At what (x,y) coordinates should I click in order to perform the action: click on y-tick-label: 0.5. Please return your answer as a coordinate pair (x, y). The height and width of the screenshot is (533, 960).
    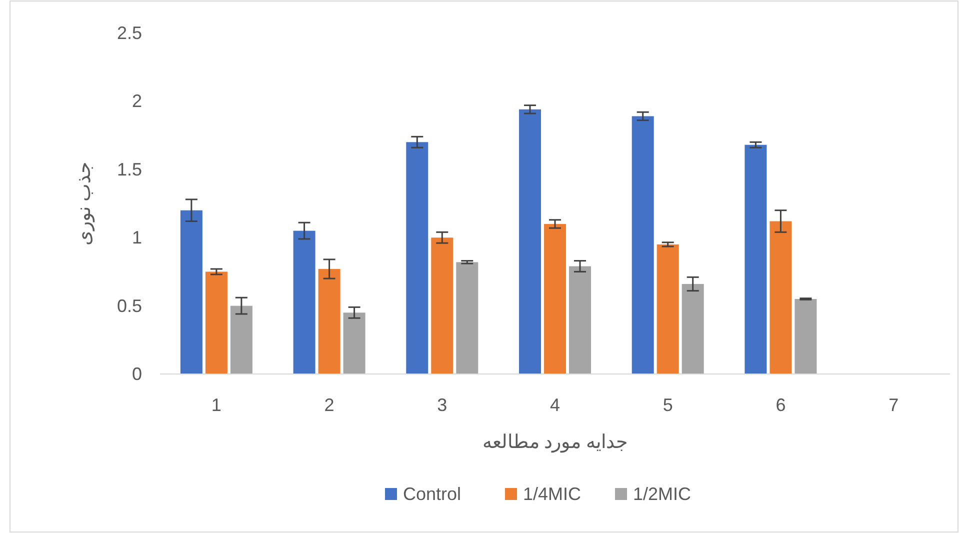
    Looking at the image, I should click on (129, 306).